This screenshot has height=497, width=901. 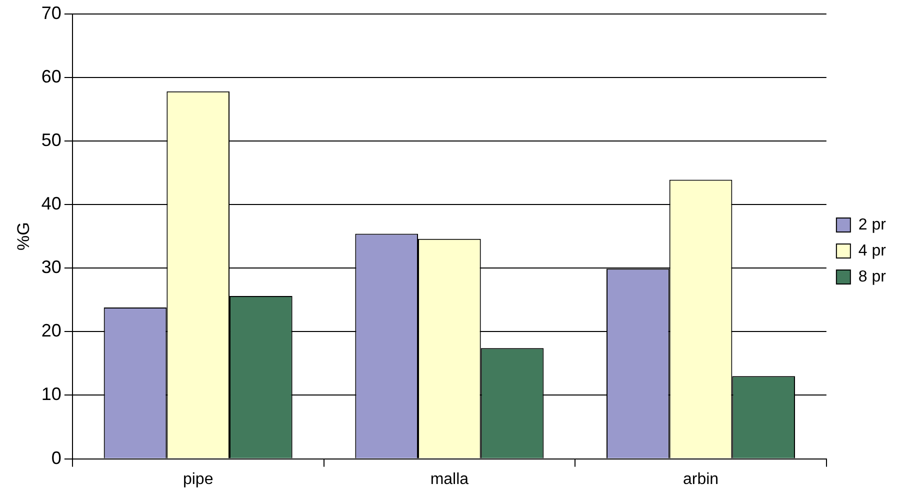 I want to click on legend-label: 4 pr, so click(x=872, y=251).